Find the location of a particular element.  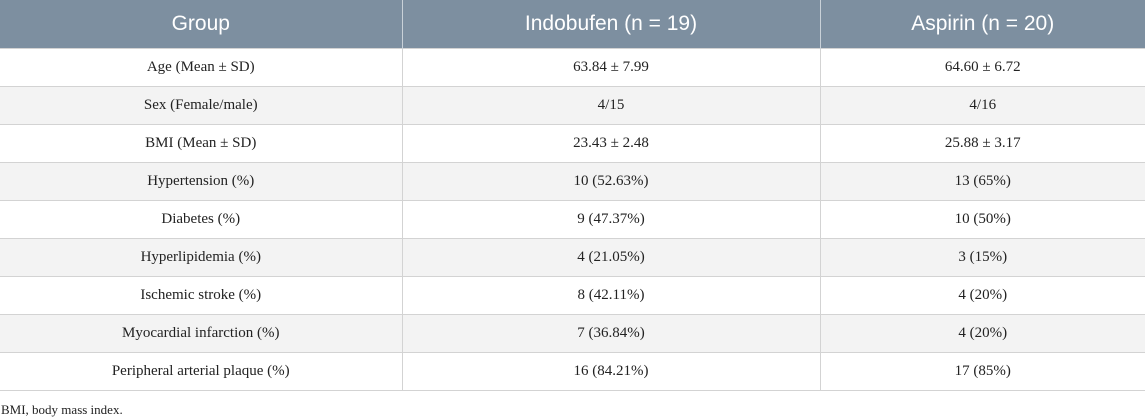

table-row: Sex (Female/male) 4/15 4/16 is located at coordinates (572, 105).